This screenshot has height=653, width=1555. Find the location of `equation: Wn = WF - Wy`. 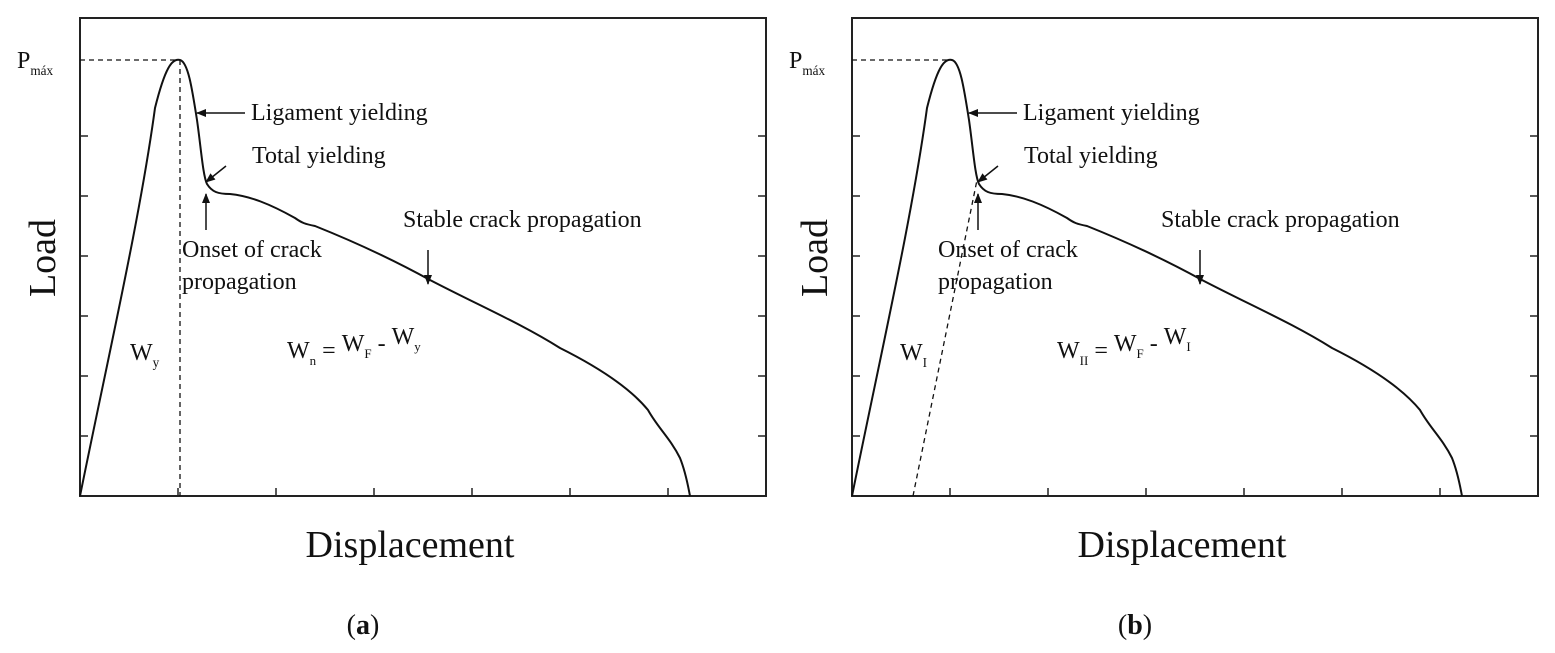

equation: Wn = WF - Wy is located at coordinates (354, 346).